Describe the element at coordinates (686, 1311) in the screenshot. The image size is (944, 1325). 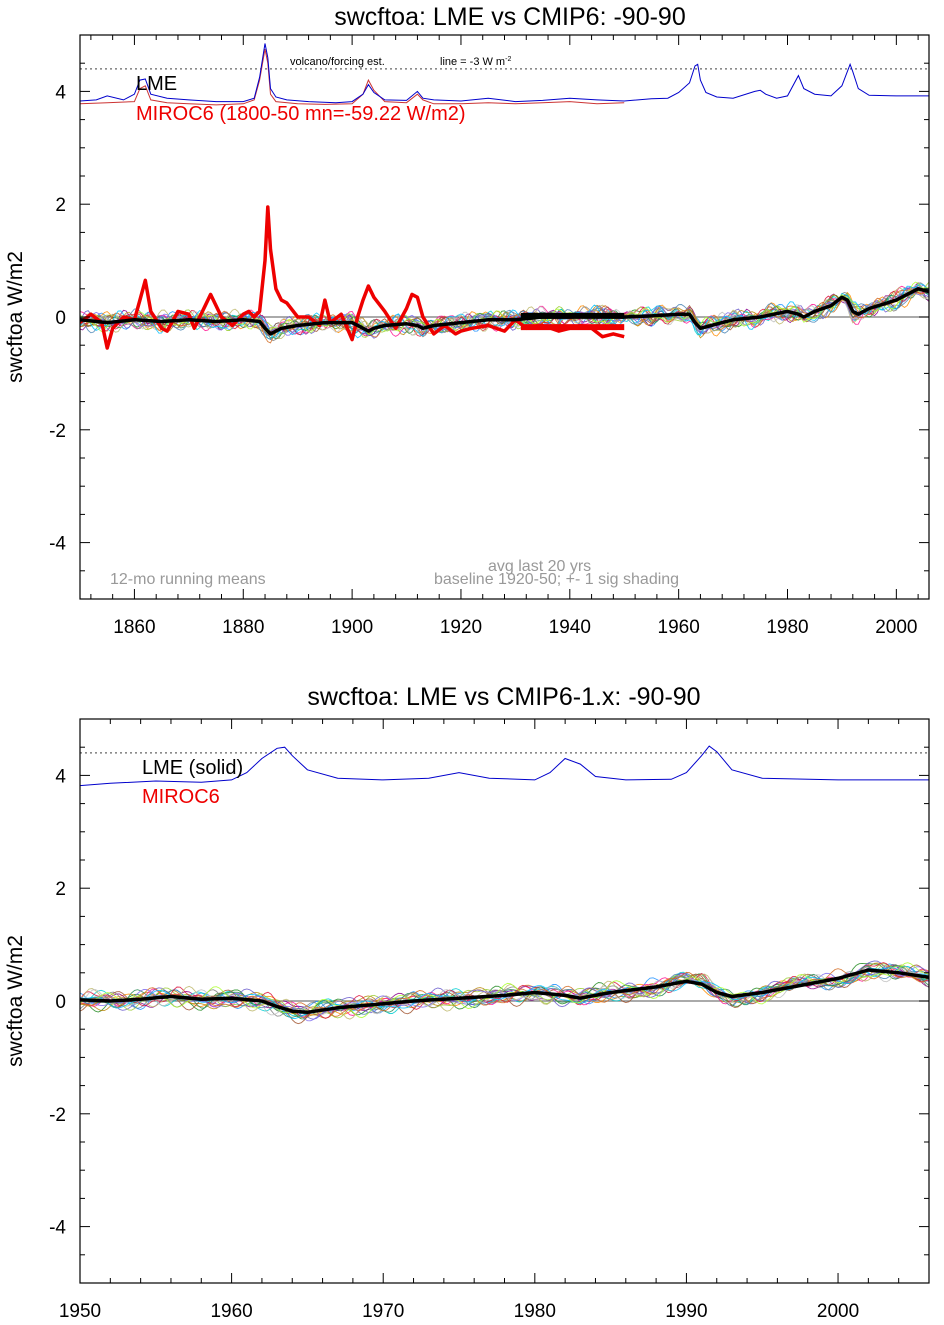
I see `x-tick-label: 1990` at that location.